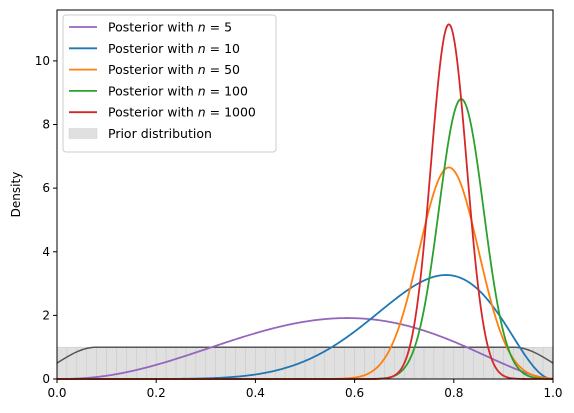 The height and width of the screenshot is (413, 574). What do you see at coordinates (46, 125) in the screenshot?
I see `y-tick-label: 8` at bounding box center [46, 125].